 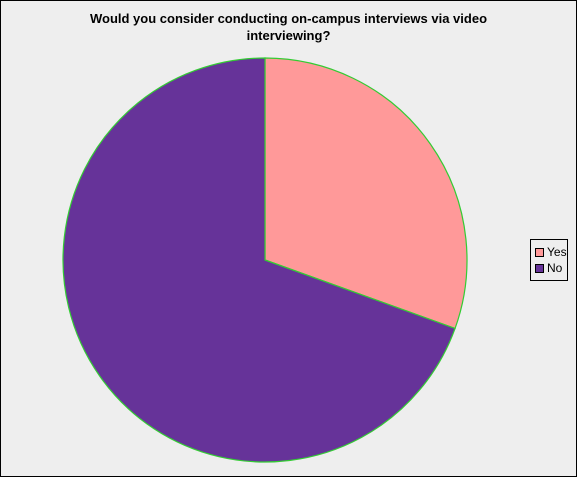 I want to click on legend-swatch-yes, so click(x=539, y=252).